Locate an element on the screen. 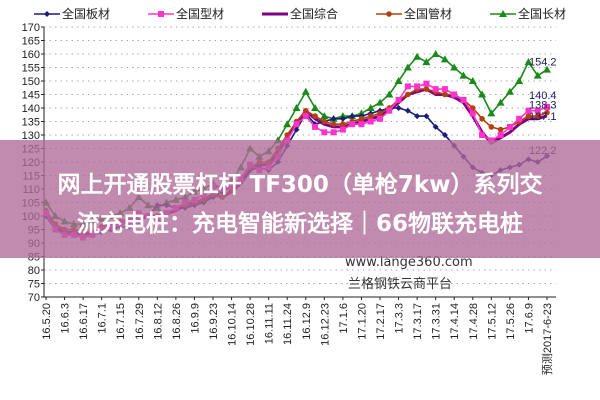 Image resolution: width=600 pixels, height=400 pixels. x-tick-label: 17.5.26 is located at coordinates (511, 321).